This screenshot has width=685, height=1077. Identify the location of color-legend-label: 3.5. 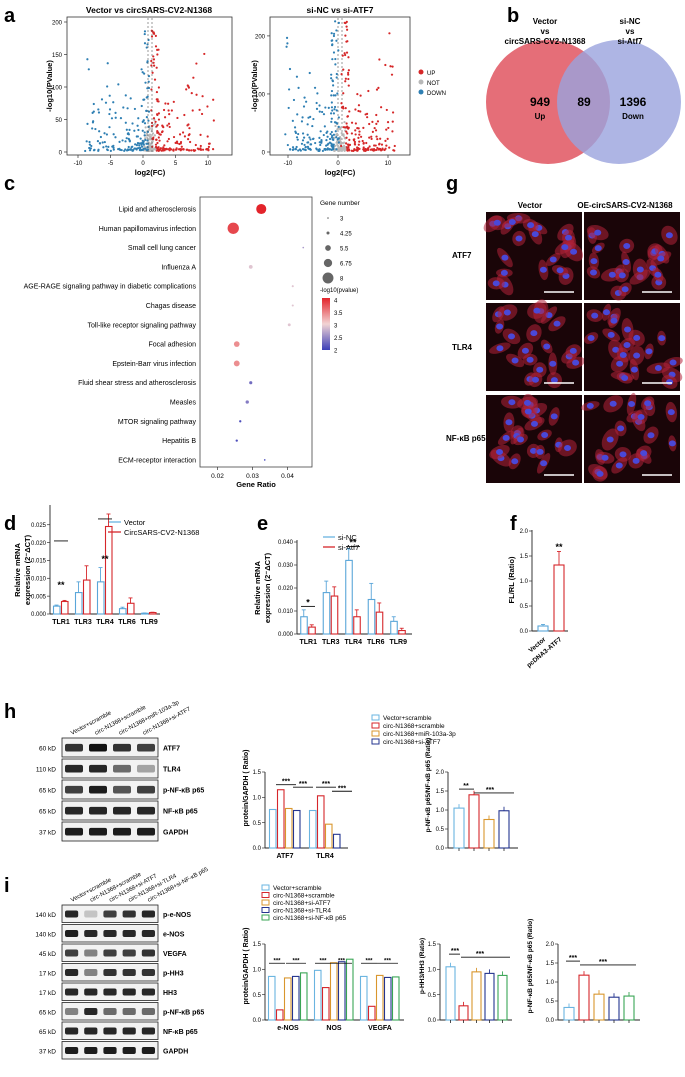
(338, 314).